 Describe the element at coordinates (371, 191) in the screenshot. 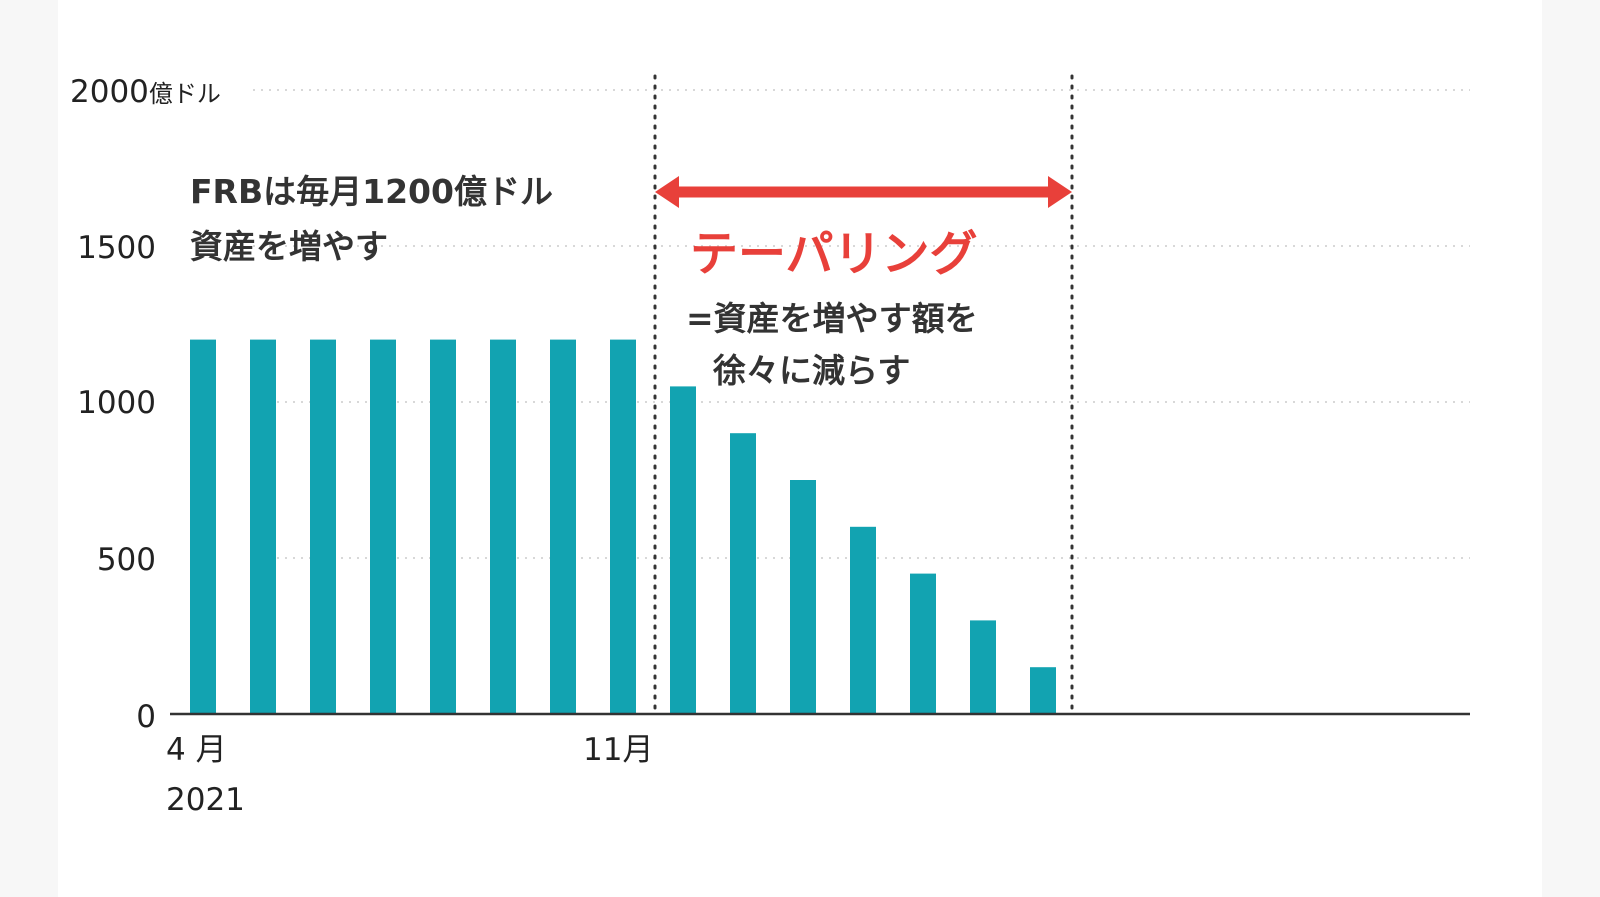

I see `frb-annotation-line1: FRBは毎月1200億ドル` at that location.